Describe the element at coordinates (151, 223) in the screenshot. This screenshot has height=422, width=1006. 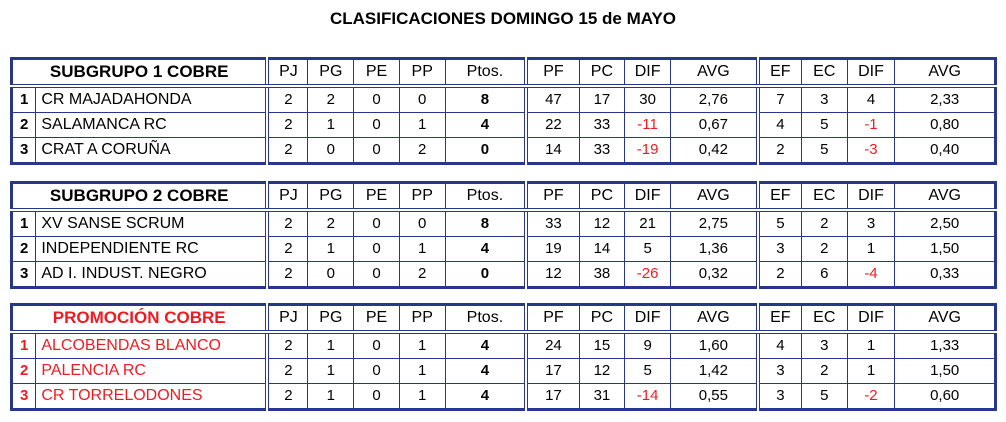
I see `team-name: XV SANSE SCRUM` at that location.